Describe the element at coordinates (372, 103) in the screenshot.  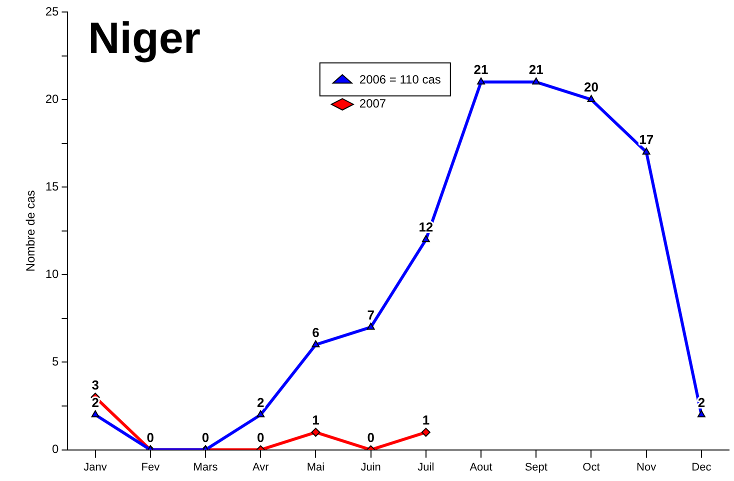
I see `legend-label: 2007` at that location.